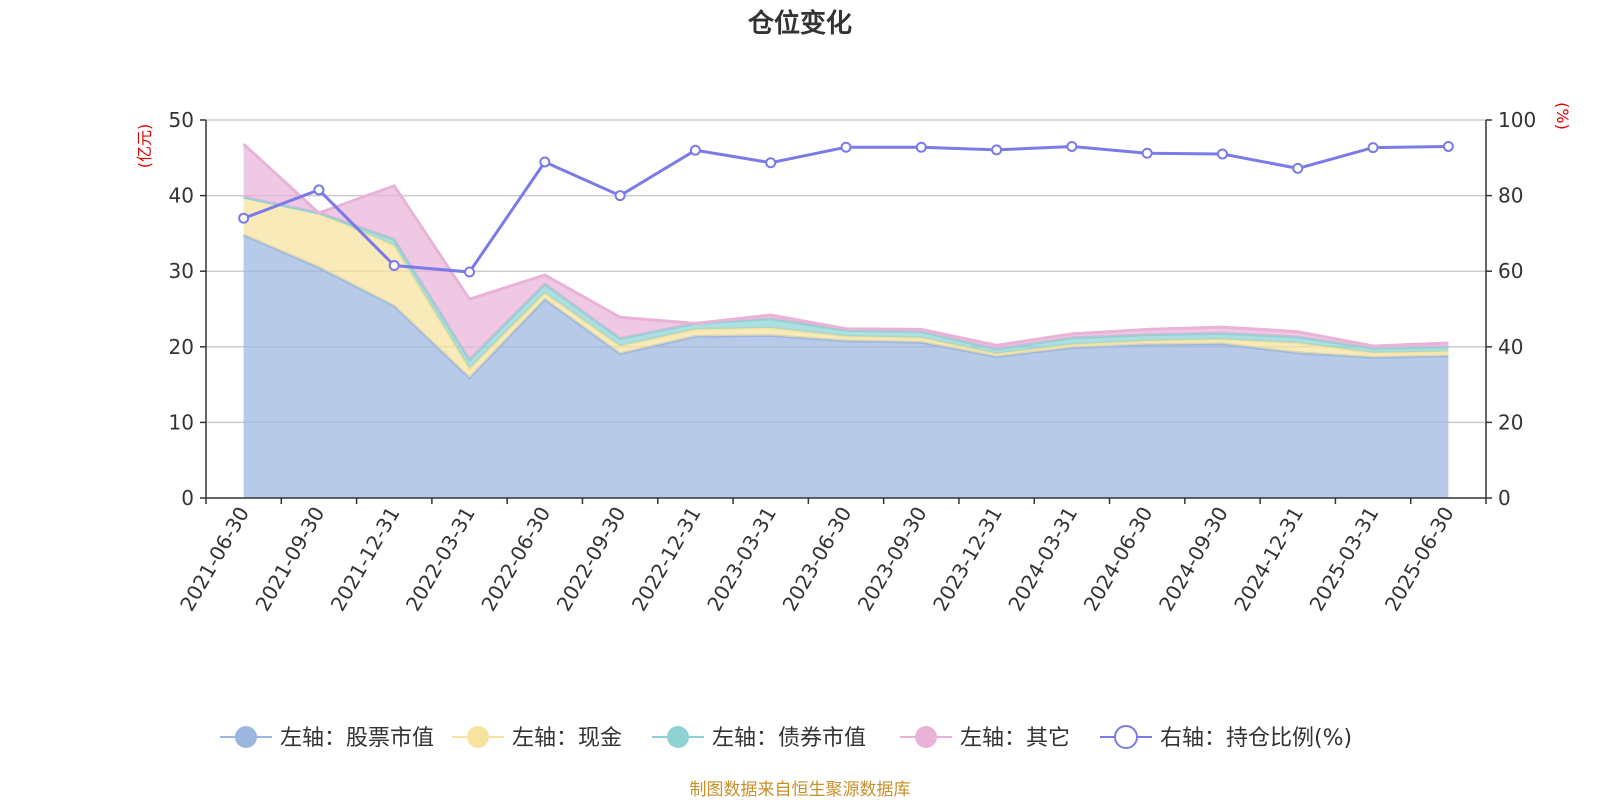 This screenshot has height=800, width=1600. What do you see at coordinates (800, 790) in the screenshot?
I see `footer-source: 制图数据来自恒生聚源数据库` at bounding box center [800, 790].